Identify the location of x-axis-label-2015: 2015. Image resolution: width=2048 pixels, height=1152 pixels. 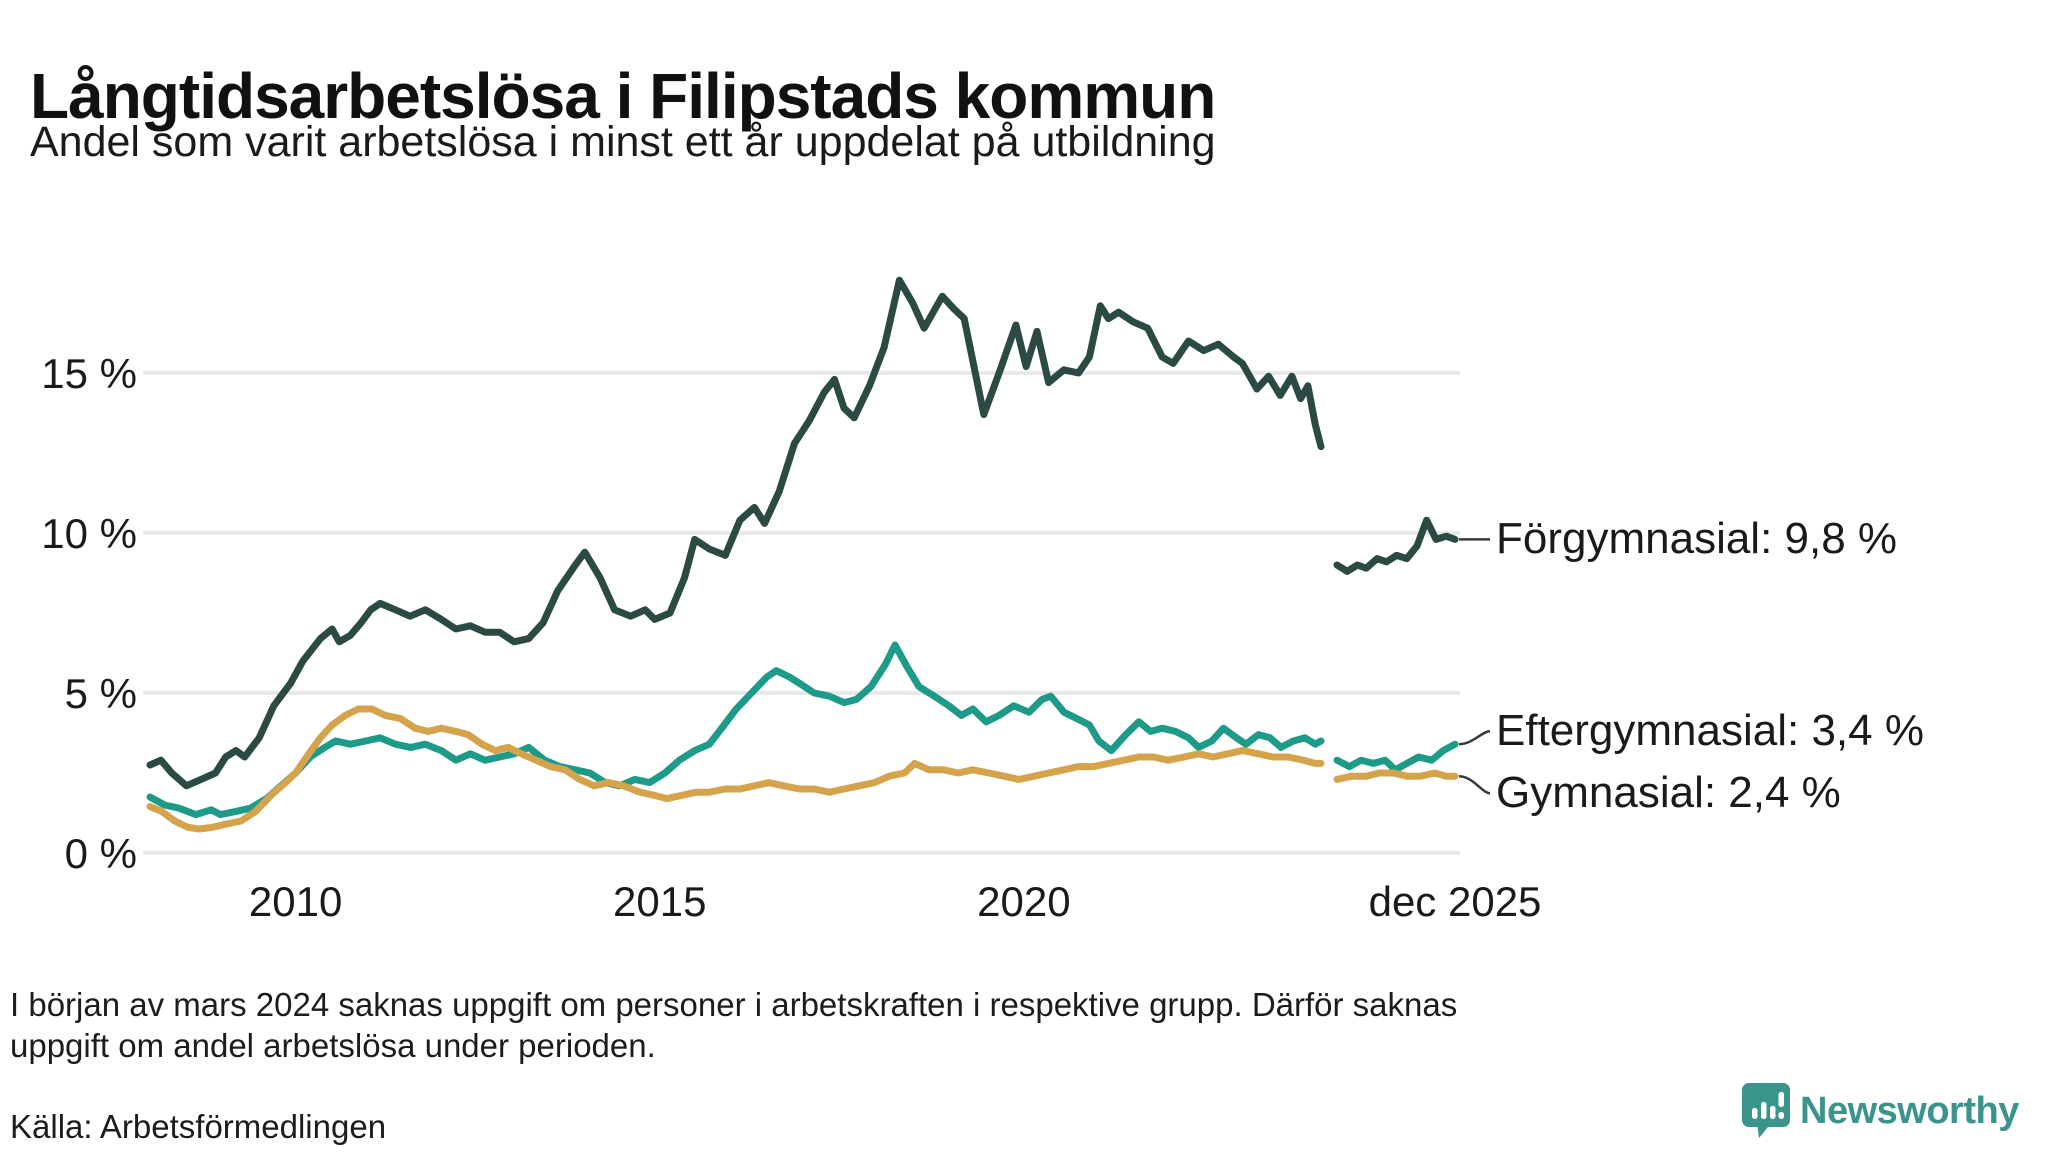
(660, 901).